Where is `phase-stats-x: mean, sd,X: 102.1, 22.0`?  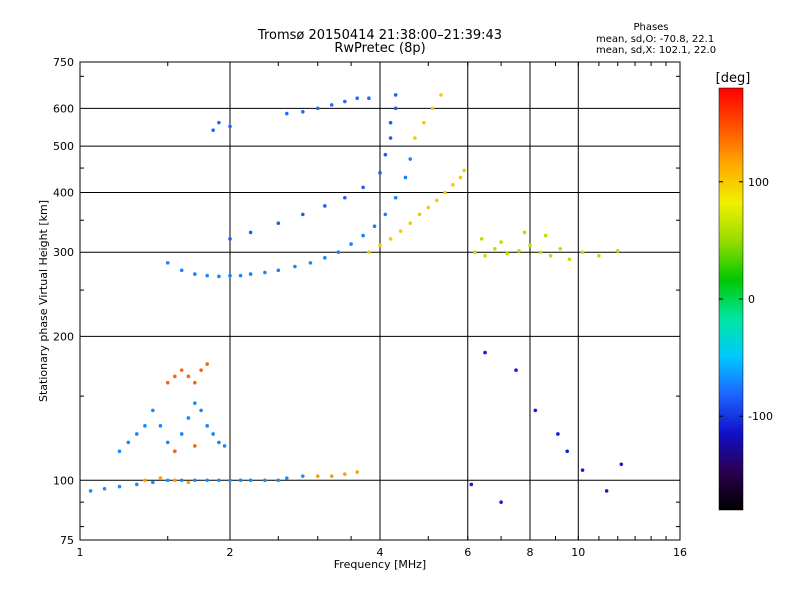 phase-stats-x: mean, sd,X: 102.1, 22.0 is located at coordinates (656, 50).